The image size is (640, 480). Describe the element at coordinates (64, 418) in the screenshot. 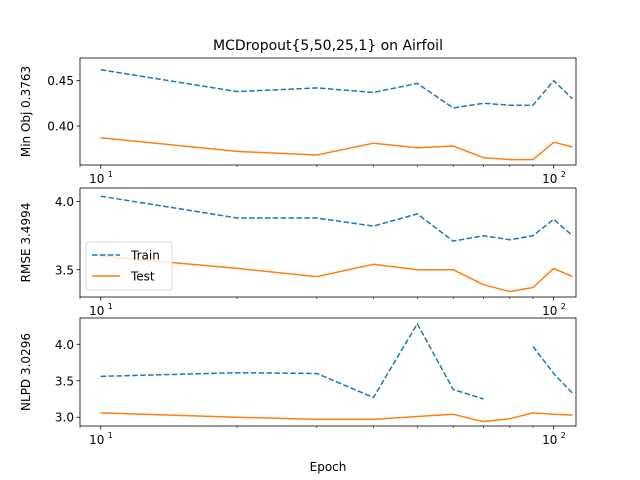

I see `y-tick-label: 3.0` at that location.